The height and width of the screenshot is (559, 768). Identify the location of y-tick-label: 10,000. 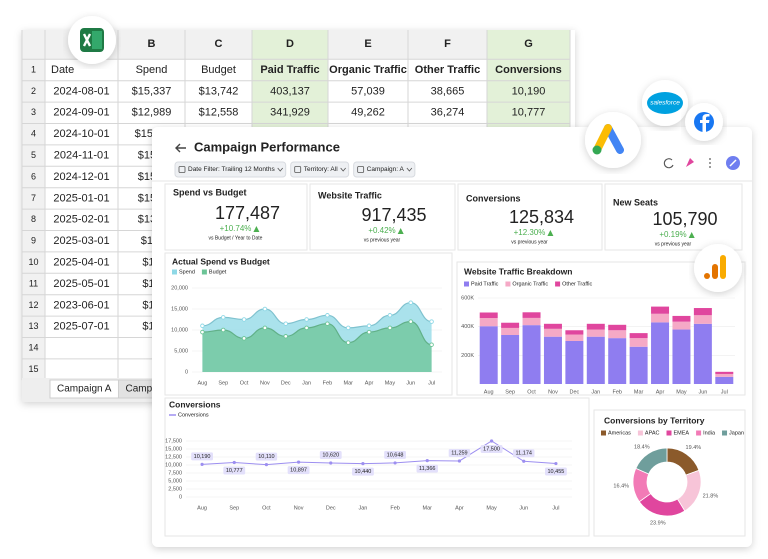
(179, 330).